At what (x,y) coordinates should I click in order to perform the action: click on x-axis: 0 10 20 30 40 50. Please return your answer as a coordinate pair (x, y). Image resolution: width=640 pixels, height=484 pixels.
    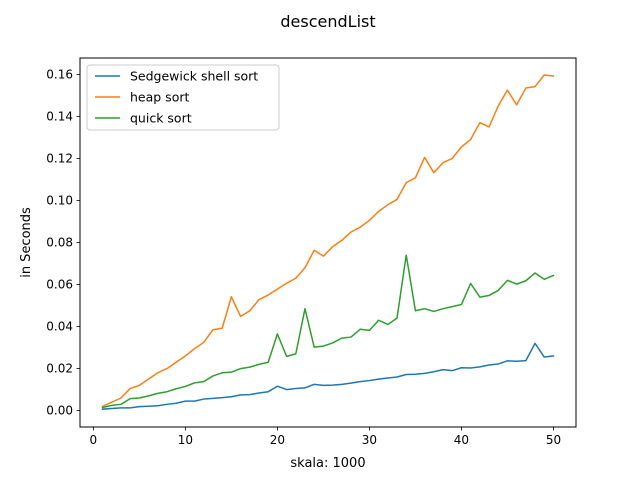
    Looking at the image, I should click on (325, 437).